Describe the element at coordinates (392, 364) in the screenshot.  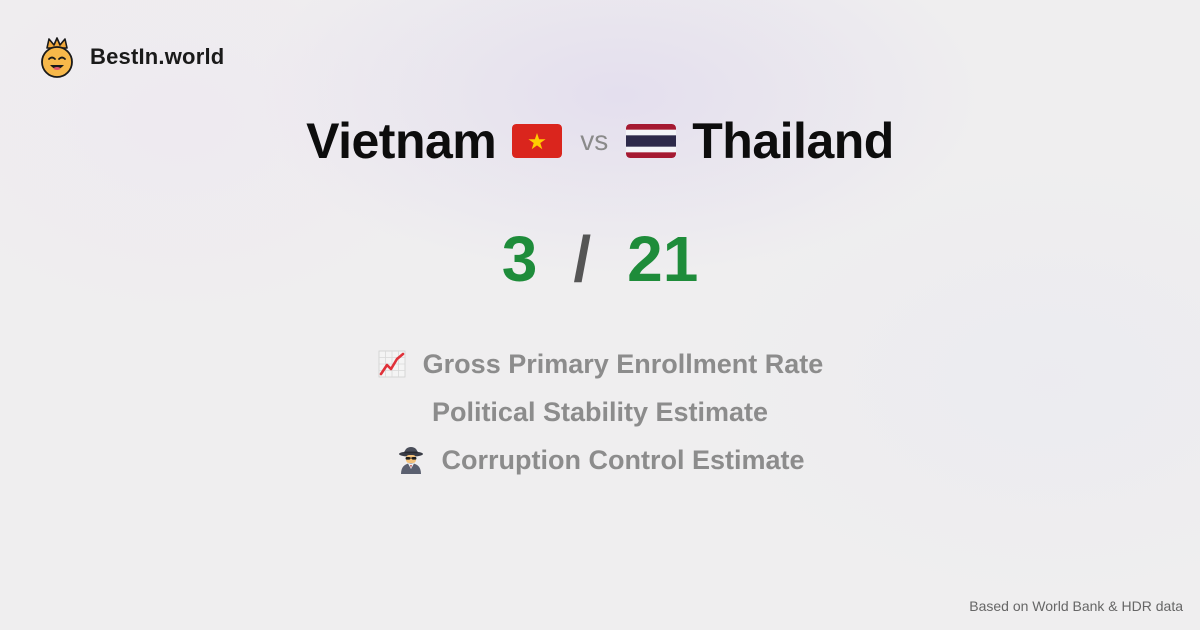
I see `chart-increasing-icon` at that location.